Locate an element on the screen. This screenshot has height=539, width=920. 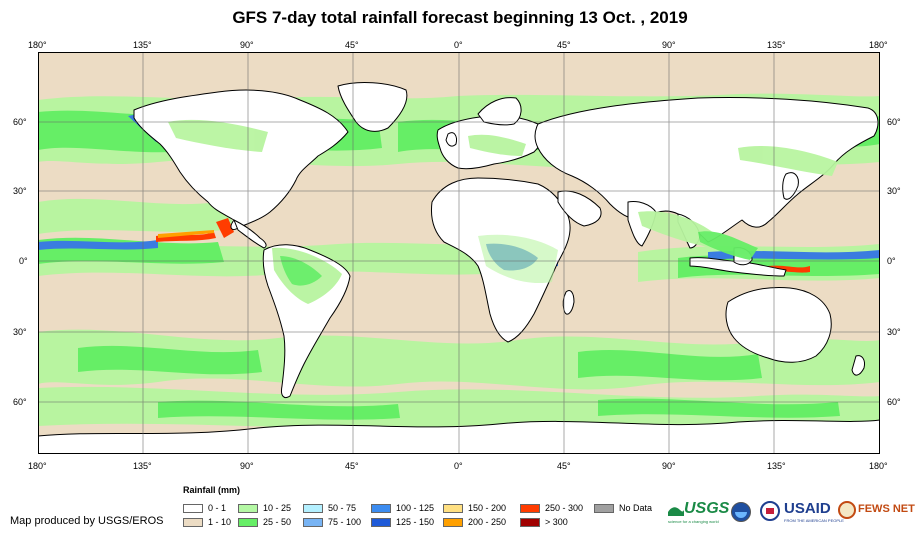
legend-item: 250 - 300 is located at coordinates (551, 508).